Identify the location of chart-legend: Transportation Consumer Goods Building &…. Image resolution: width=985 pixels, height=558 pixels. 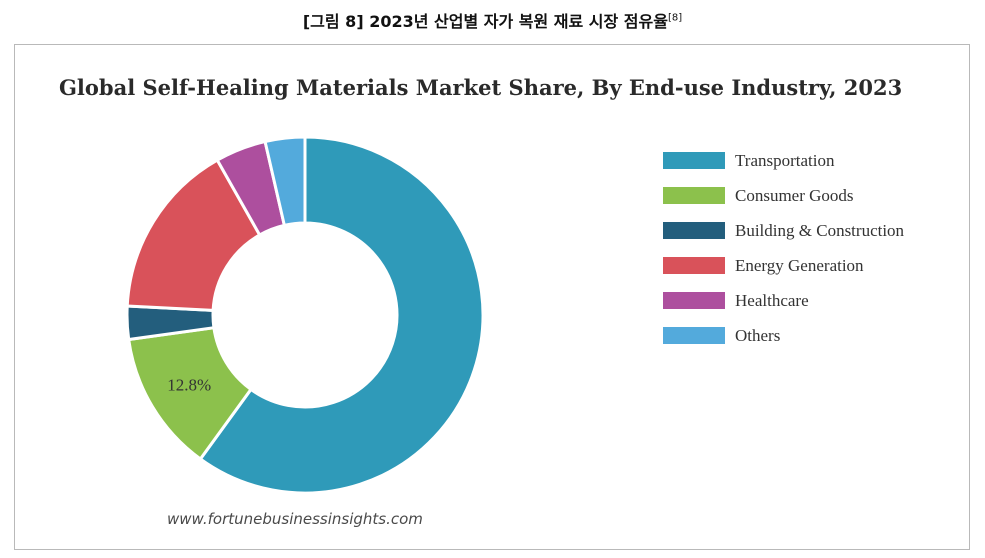
(783, 248).